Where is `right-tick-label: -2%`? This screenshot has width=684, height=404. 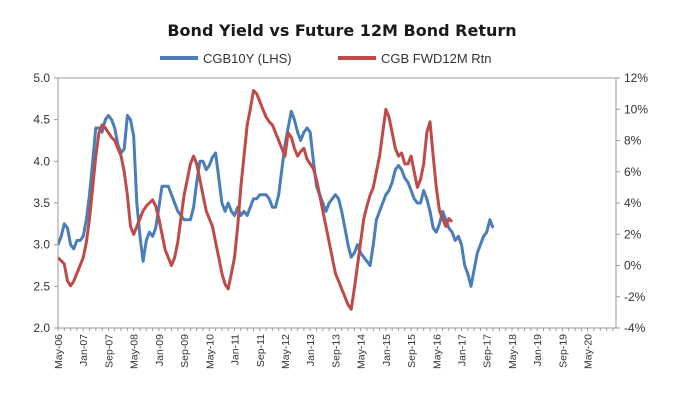
right-tick-label: -2% is located at coordinates (635, 297).